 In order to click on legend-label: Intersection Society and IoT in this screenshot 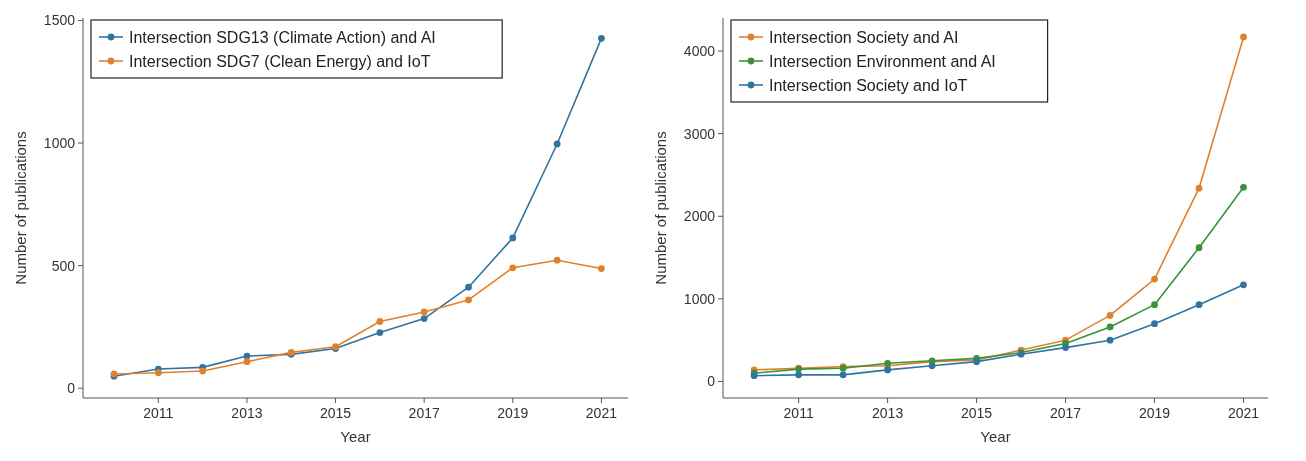, I will do `click(868, 85)`.